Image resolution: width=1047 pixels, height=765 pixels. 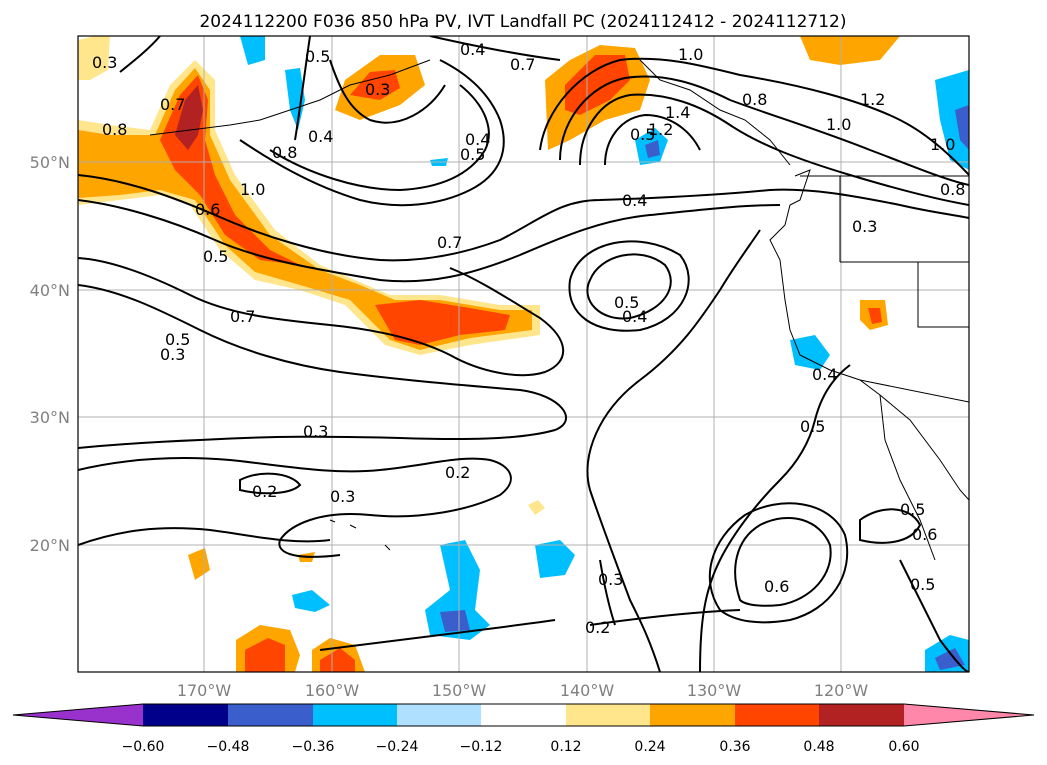 I want to click on colorbar-tick: −0.36, so click(x=313, y=747).